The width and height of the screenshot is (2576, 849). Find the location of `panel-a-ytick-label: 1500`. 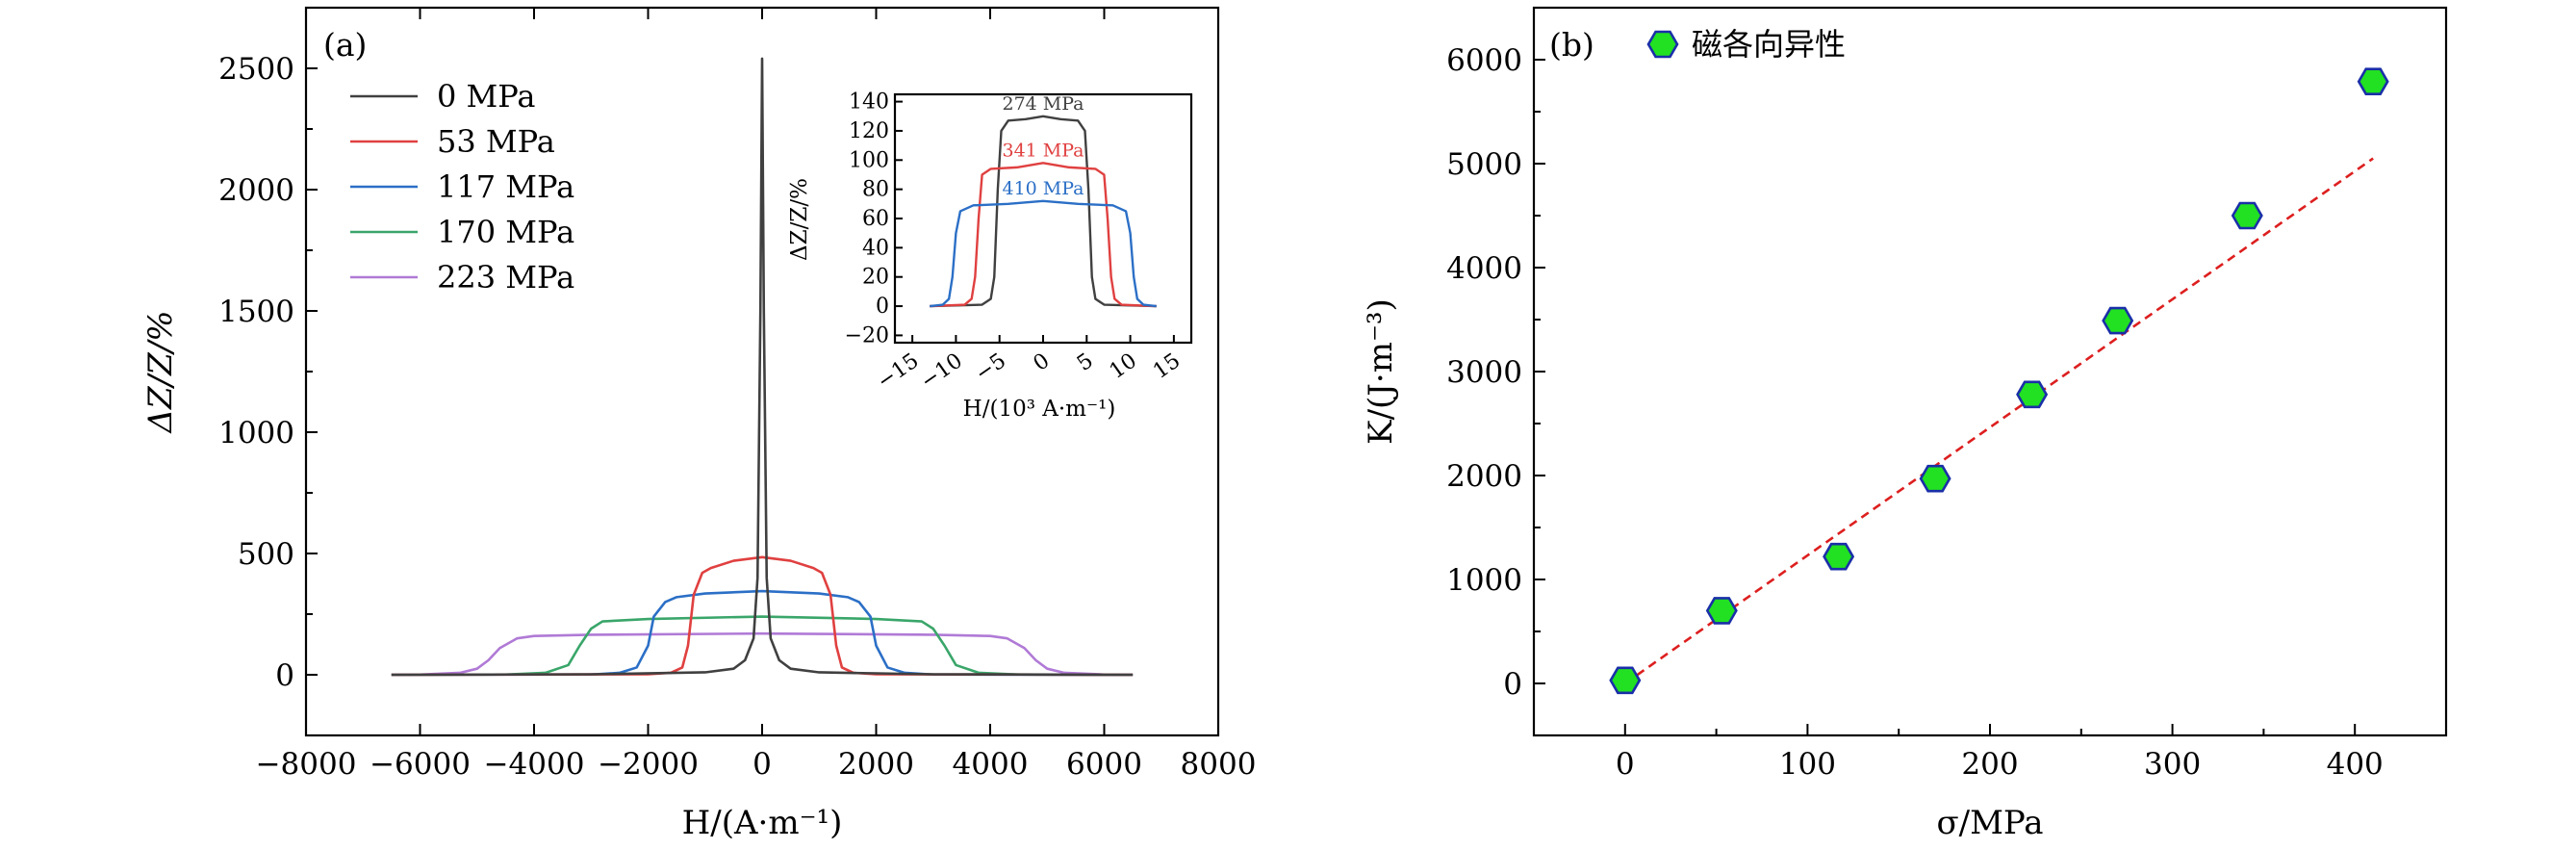

panel-a-ytick-label: 1500 is located at coordinates (256, 312).